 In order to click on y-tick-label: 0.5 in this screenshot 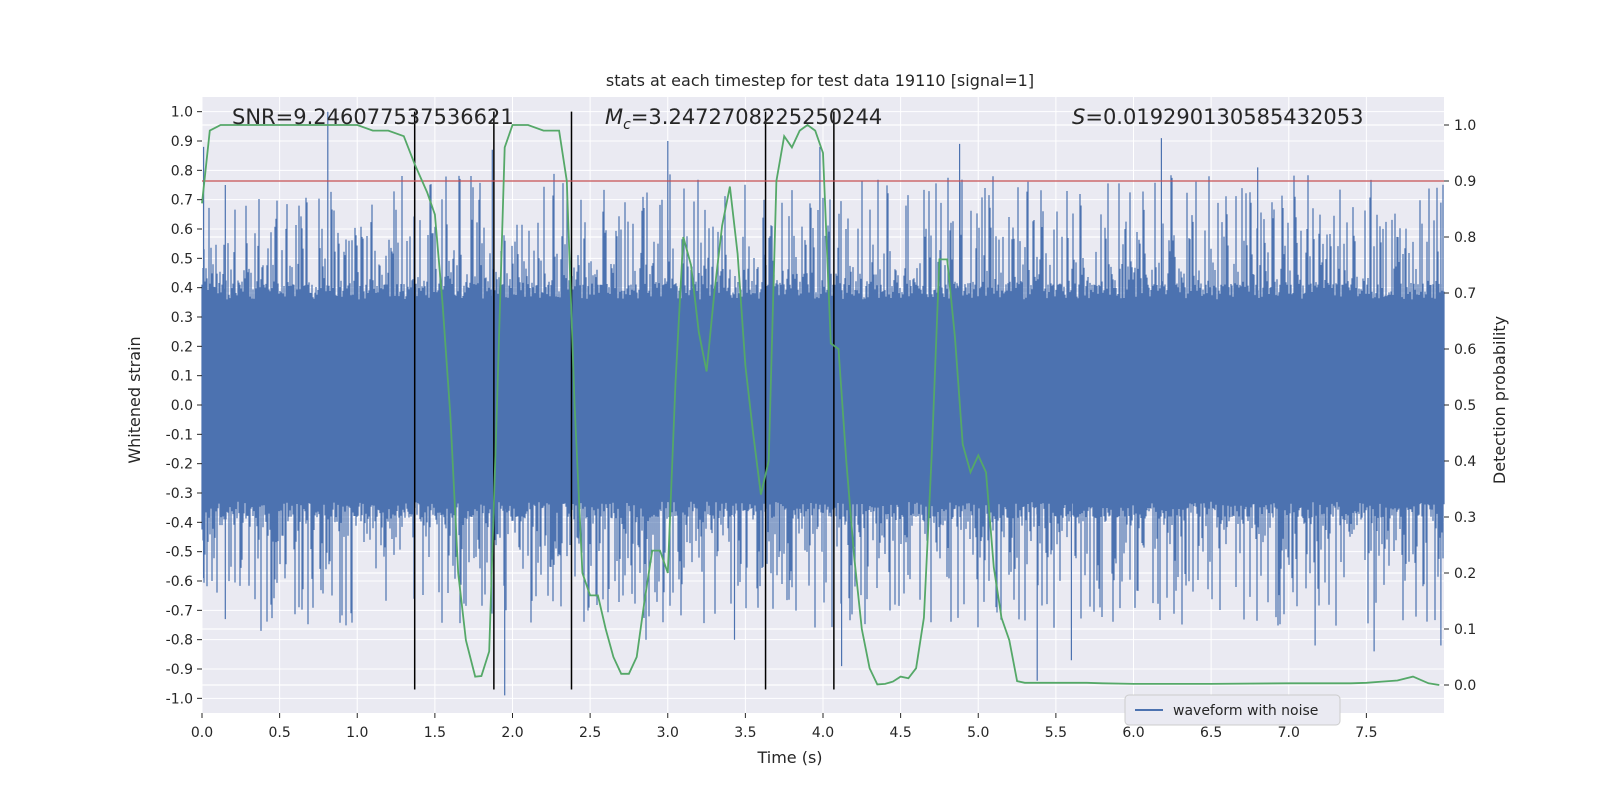, I will do `click(182, 259)`.